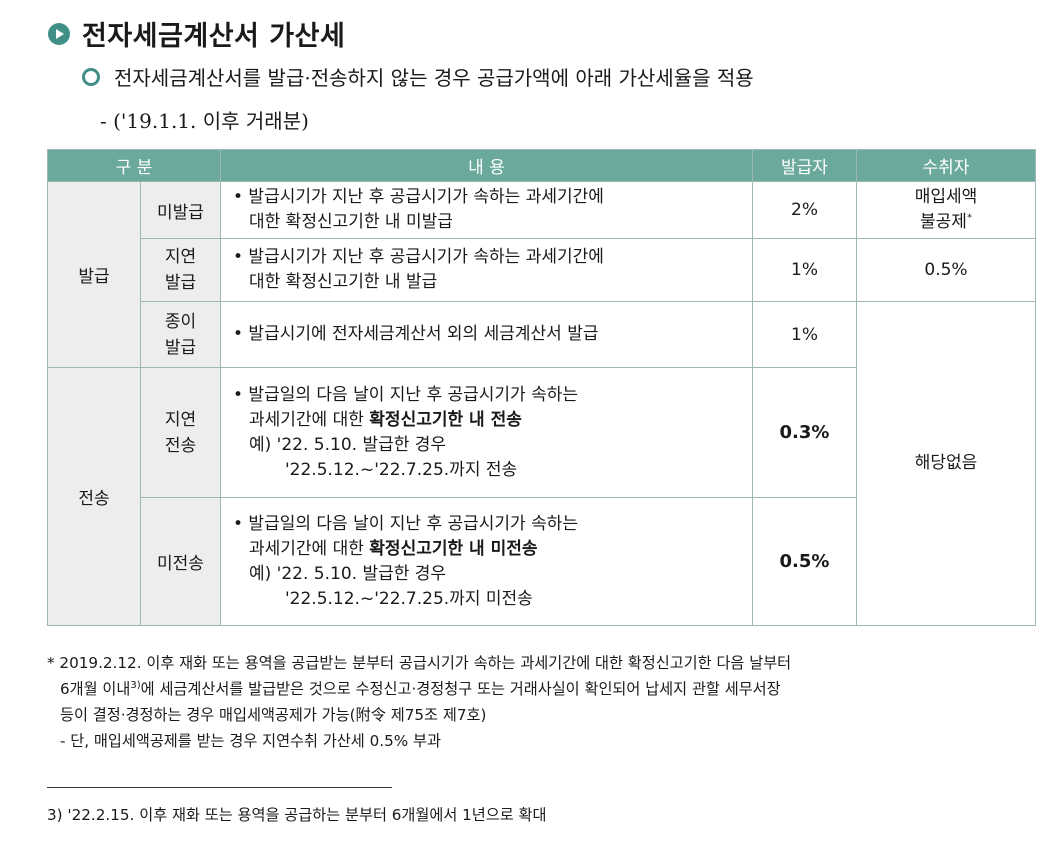 This screenshot has width=1058, height=844. I want to click on sub-category: 종이 발급, so click(180, 334).